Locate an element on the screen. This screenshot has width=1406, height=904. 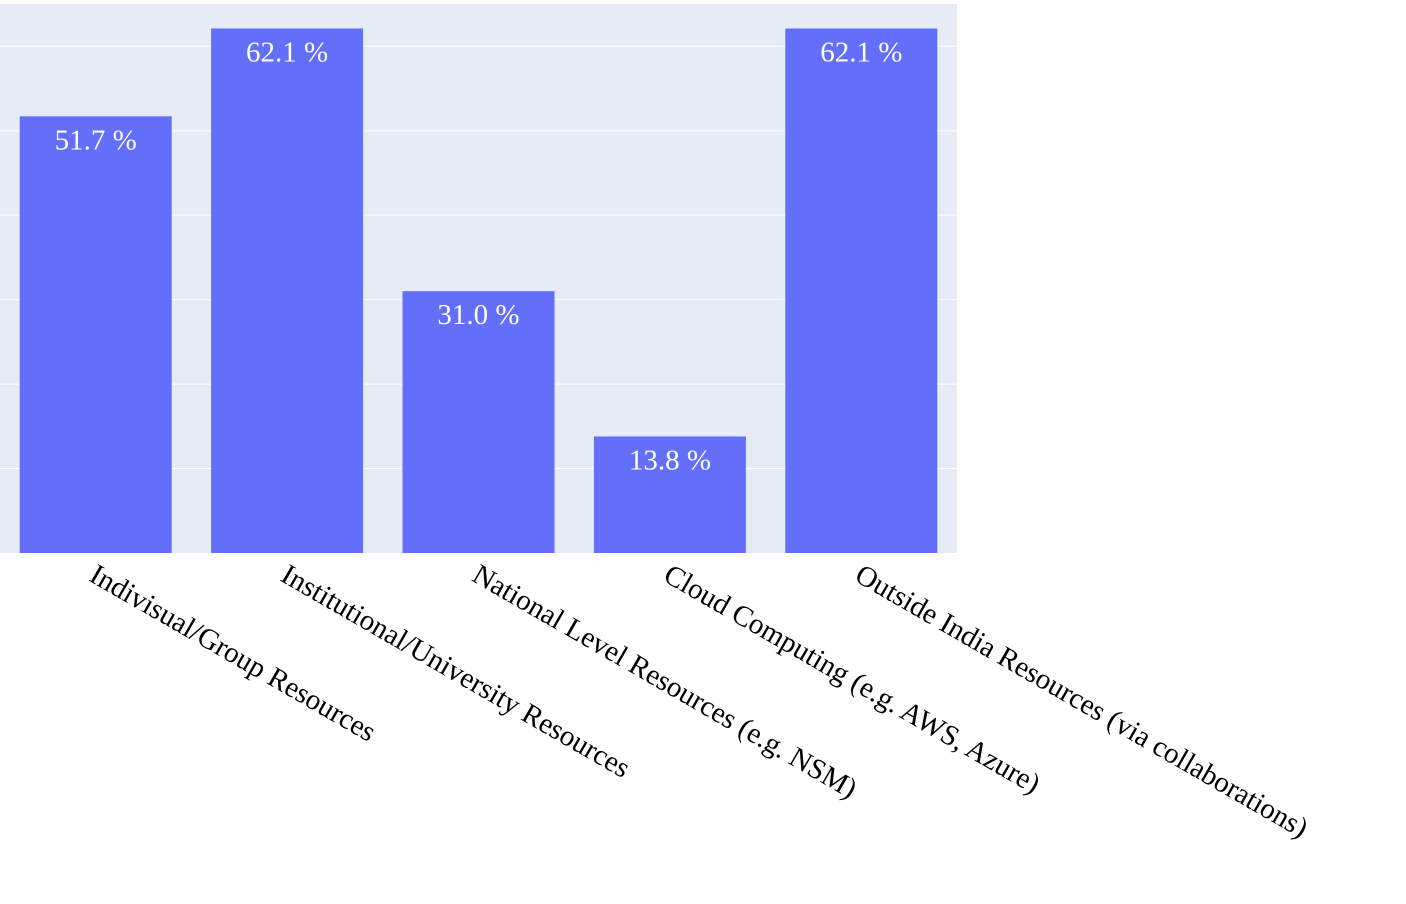
bar-value-label: 31.0 % is located at coordinates (478, 315).